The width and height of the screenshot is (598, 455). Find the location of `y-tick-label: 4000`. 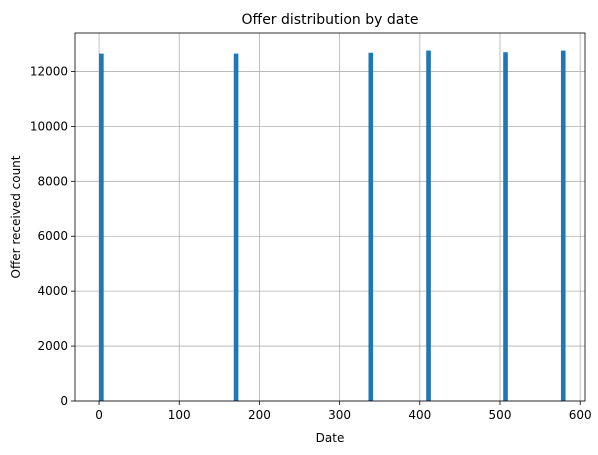

y-tick-label: 4000 is located at coordinates (52, 291).